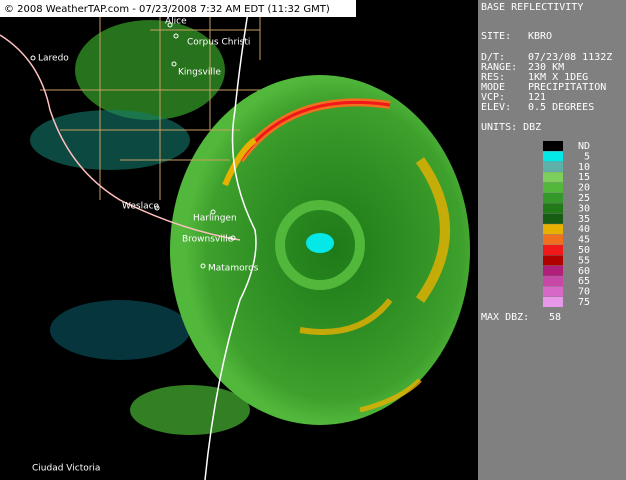  Describe the element at coordinates (584, 177) in the screenshot. I see `legend-label: 15` at that location.